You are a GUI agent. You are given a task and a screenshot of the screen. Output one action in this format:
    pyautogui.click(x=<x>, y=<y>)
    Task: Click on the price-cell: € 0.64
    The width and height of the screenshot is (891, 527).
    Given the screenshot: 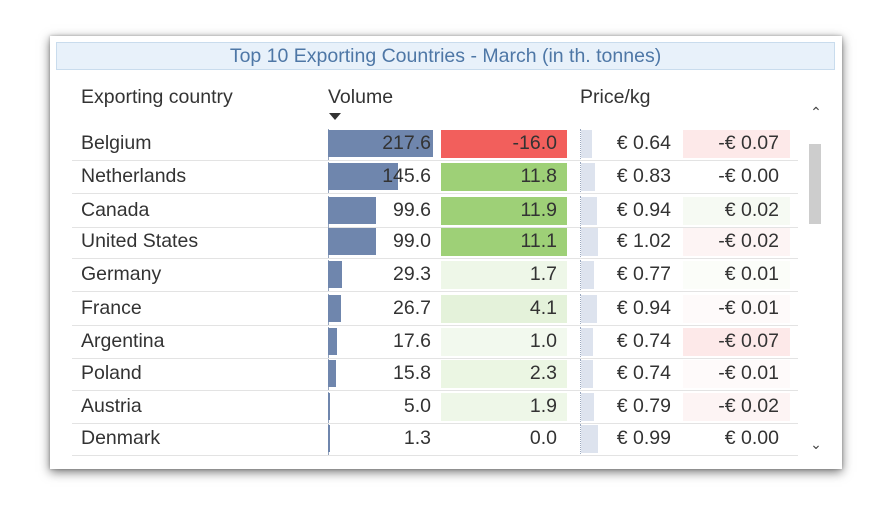 What is the action you would take?
    pyautogui.click(x=626, y=145)
    